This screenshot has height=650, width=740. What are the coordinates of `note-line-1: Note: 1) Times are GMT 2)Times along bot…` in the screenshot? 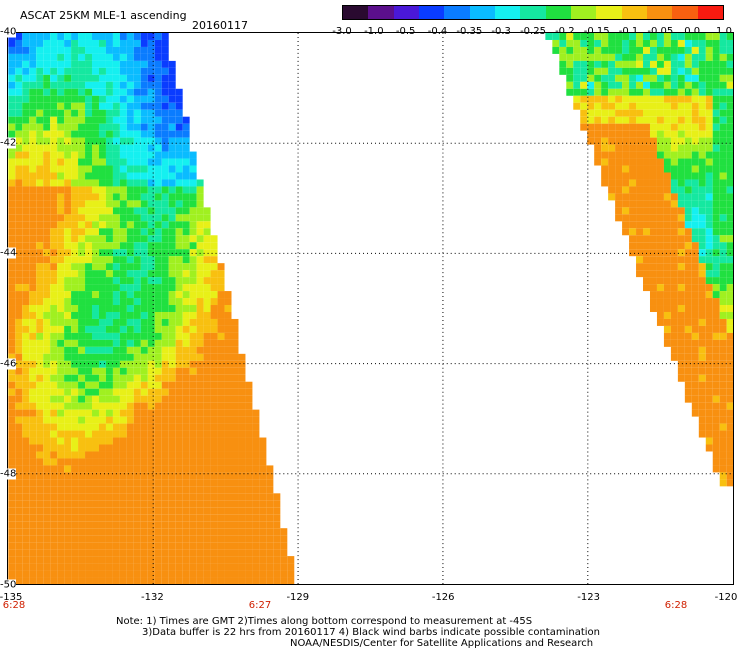 It's located at (324, 621).